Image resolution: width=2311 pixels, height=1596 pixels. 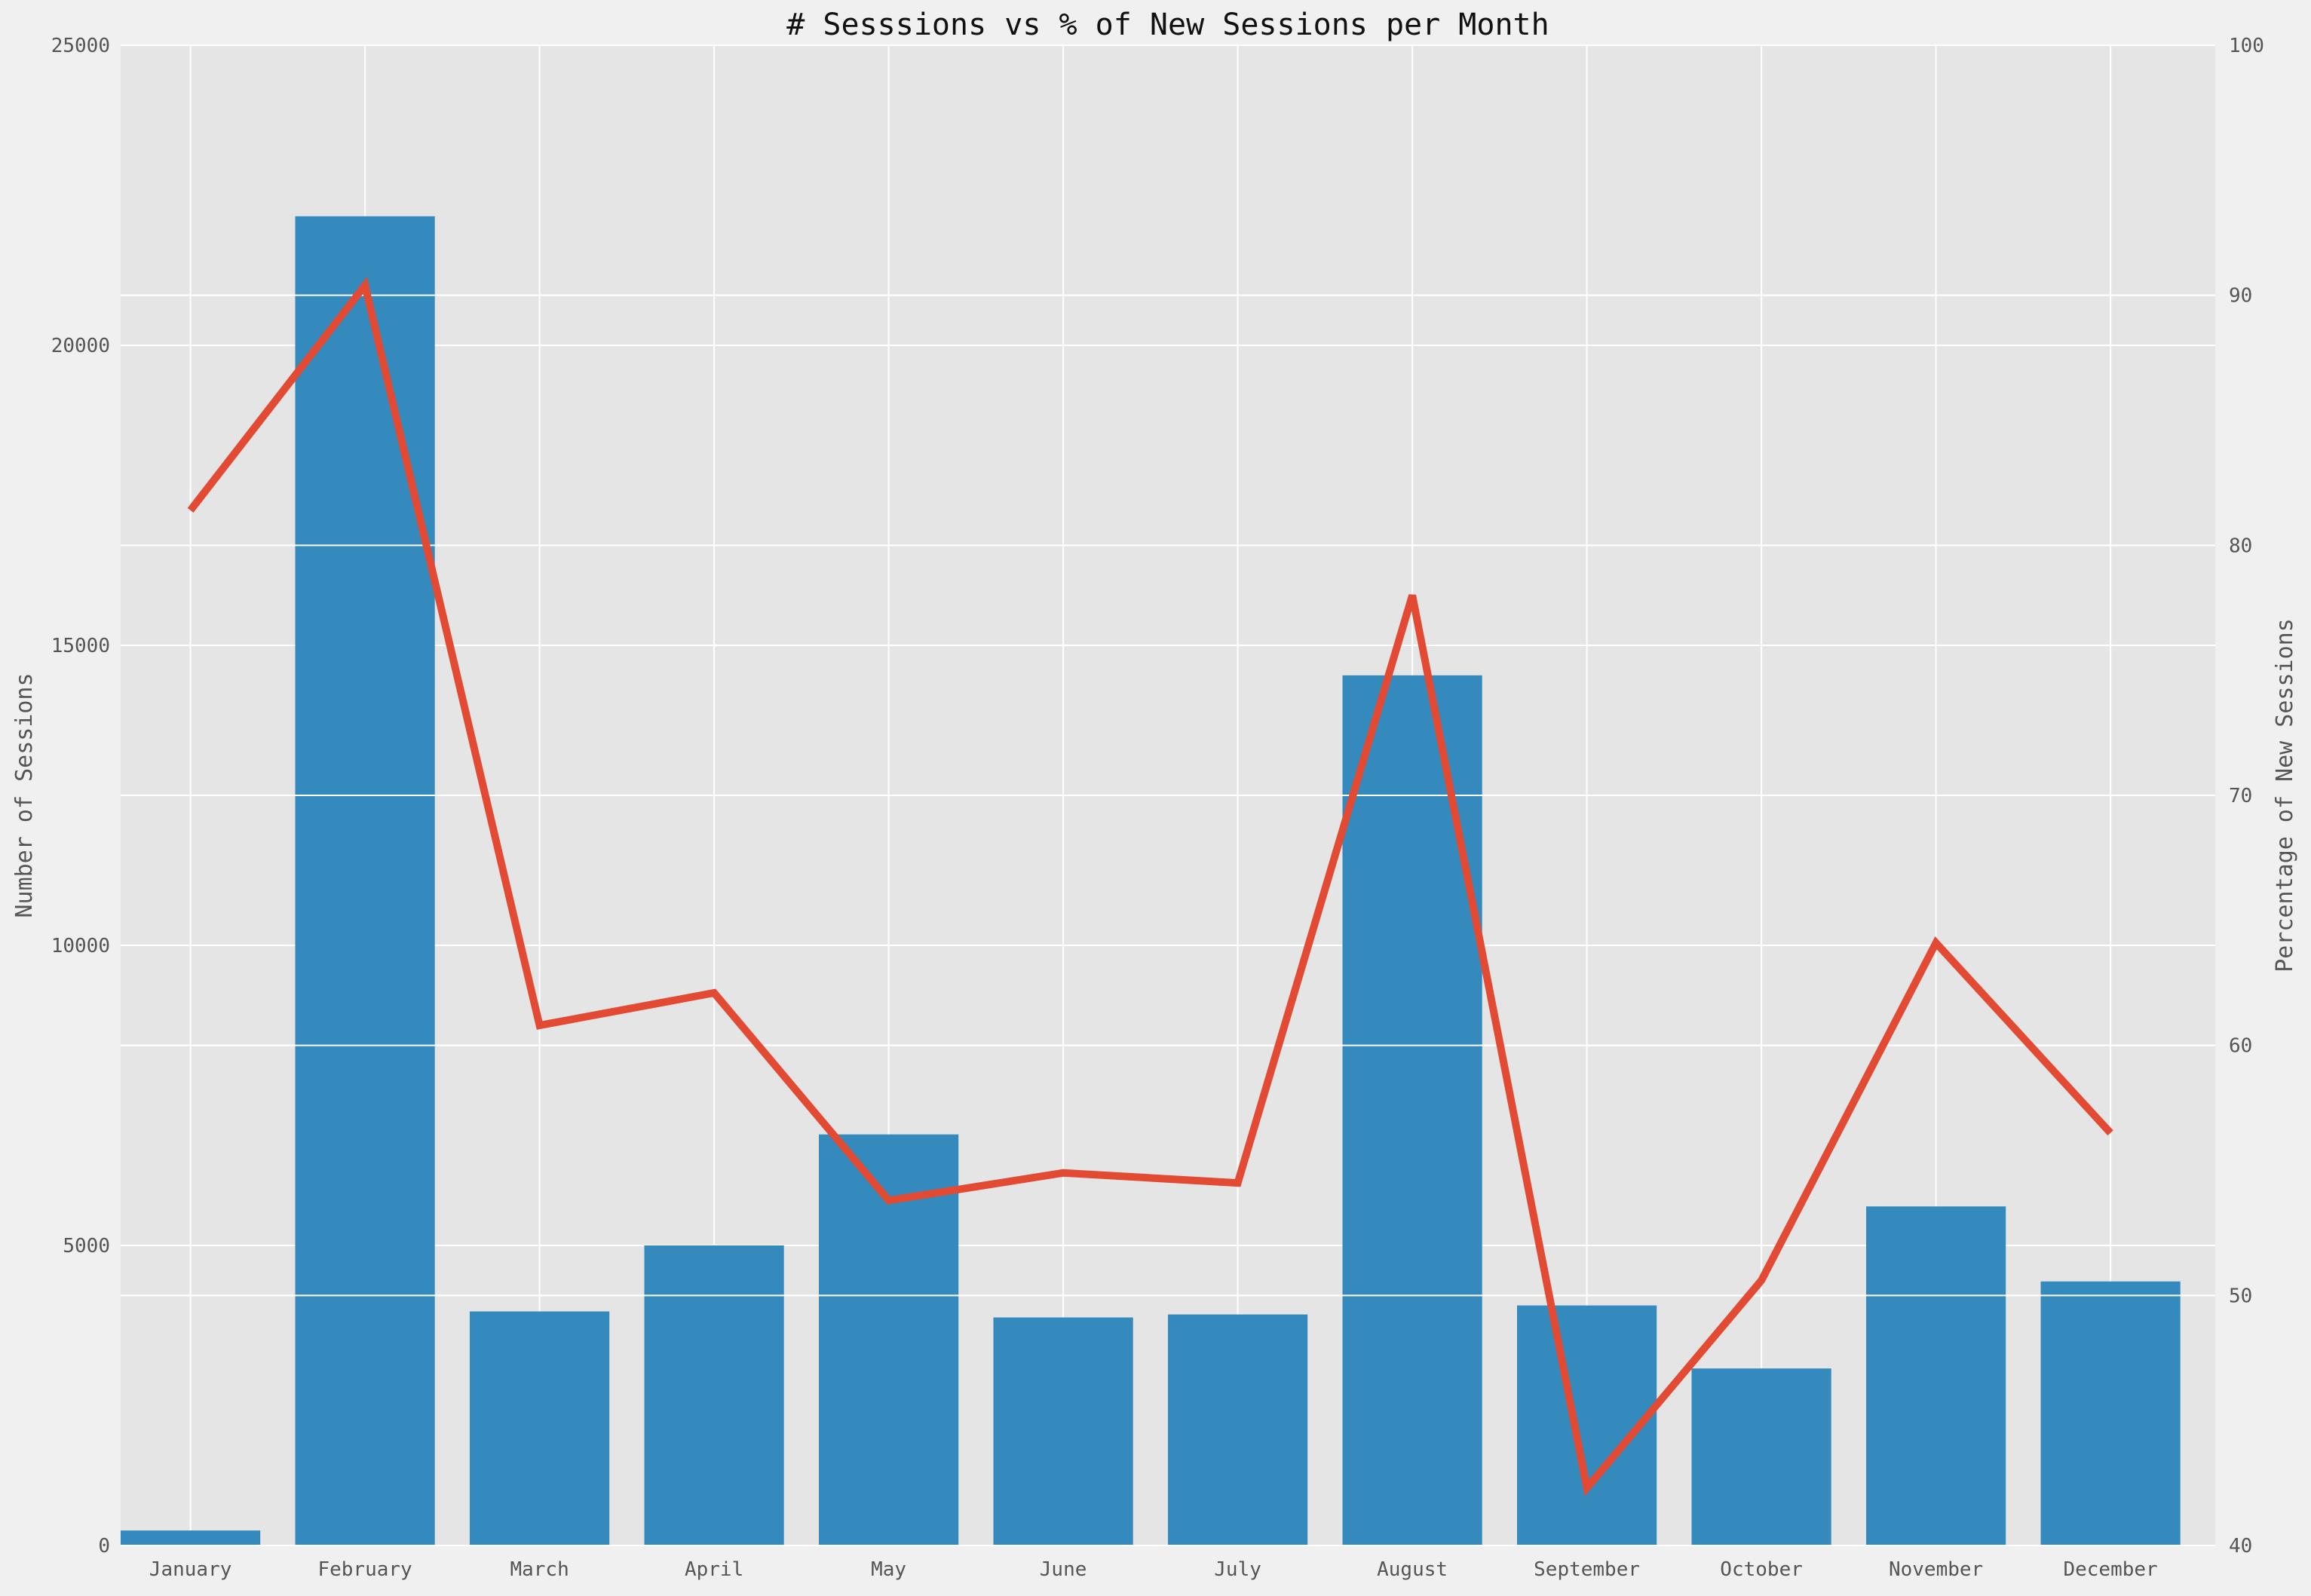 I want to click on x-tick-label: January, so click(x=190, y=1569).